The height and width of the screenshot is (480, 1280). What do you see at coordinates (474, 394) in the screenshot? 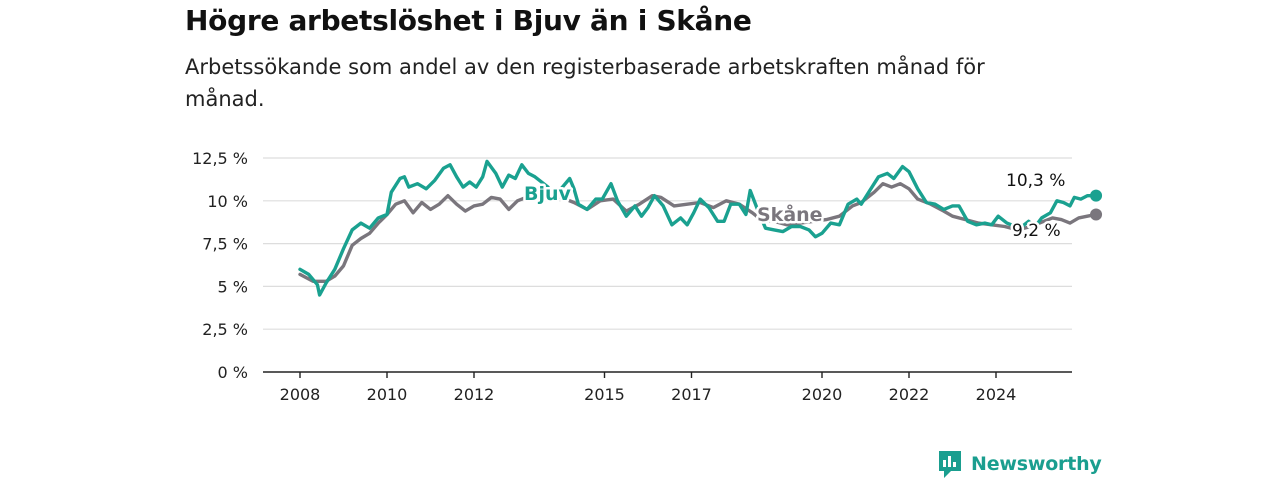
I see `x-tick-label: 2012` at bounding box center [474, 394].